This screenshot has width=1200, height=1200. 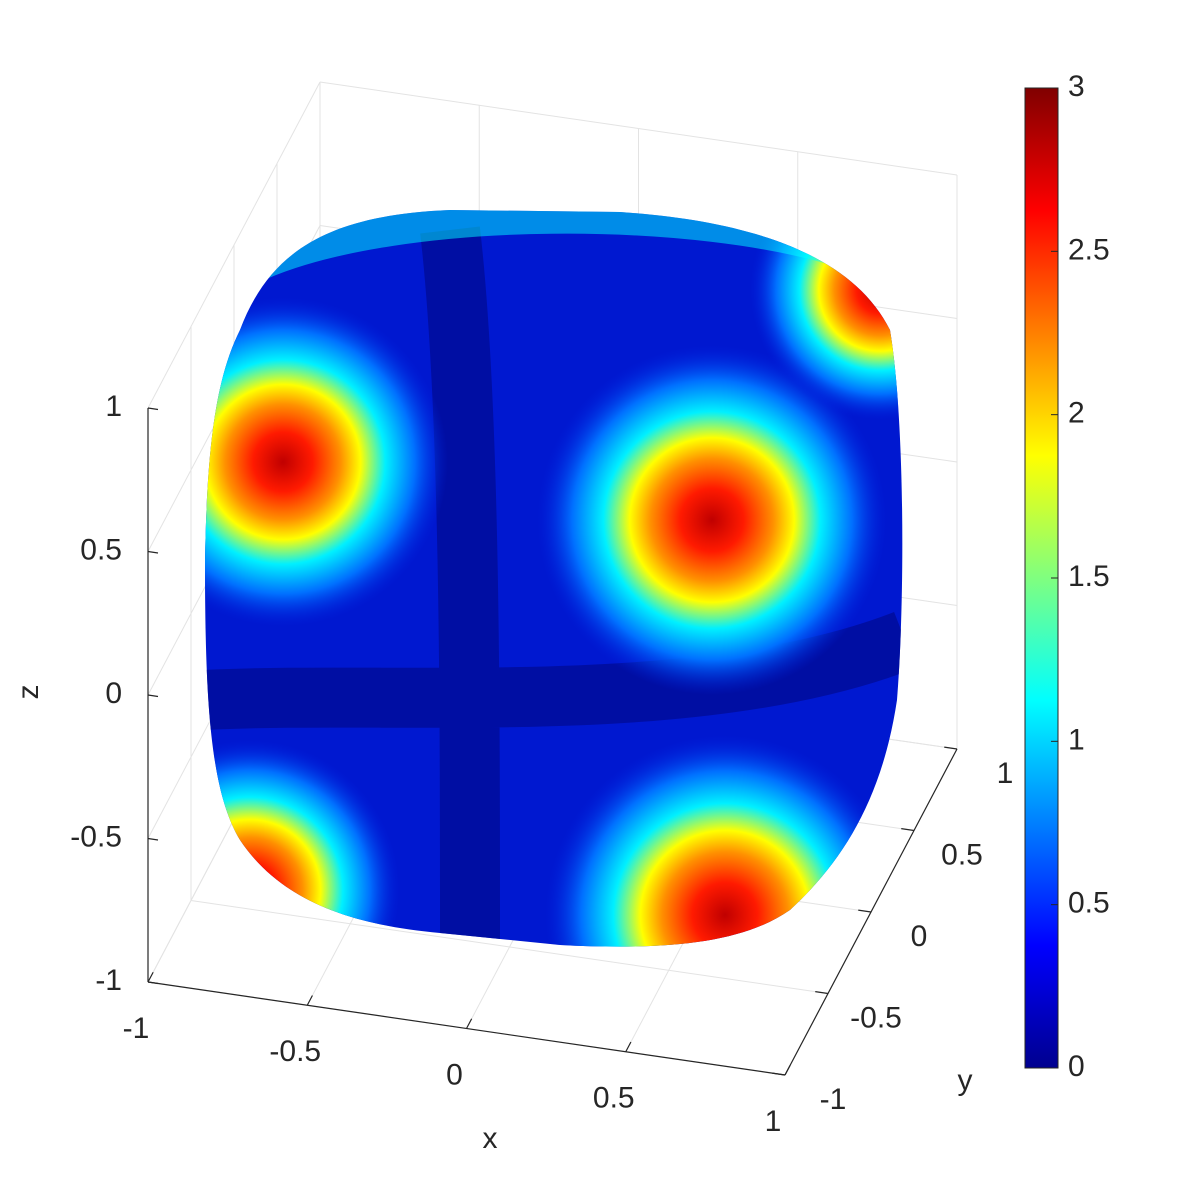 What do you see at coordinates (965, 1080) in the screenshot?
I see `y-axis-label: y` at bounding box center [965, 1080].